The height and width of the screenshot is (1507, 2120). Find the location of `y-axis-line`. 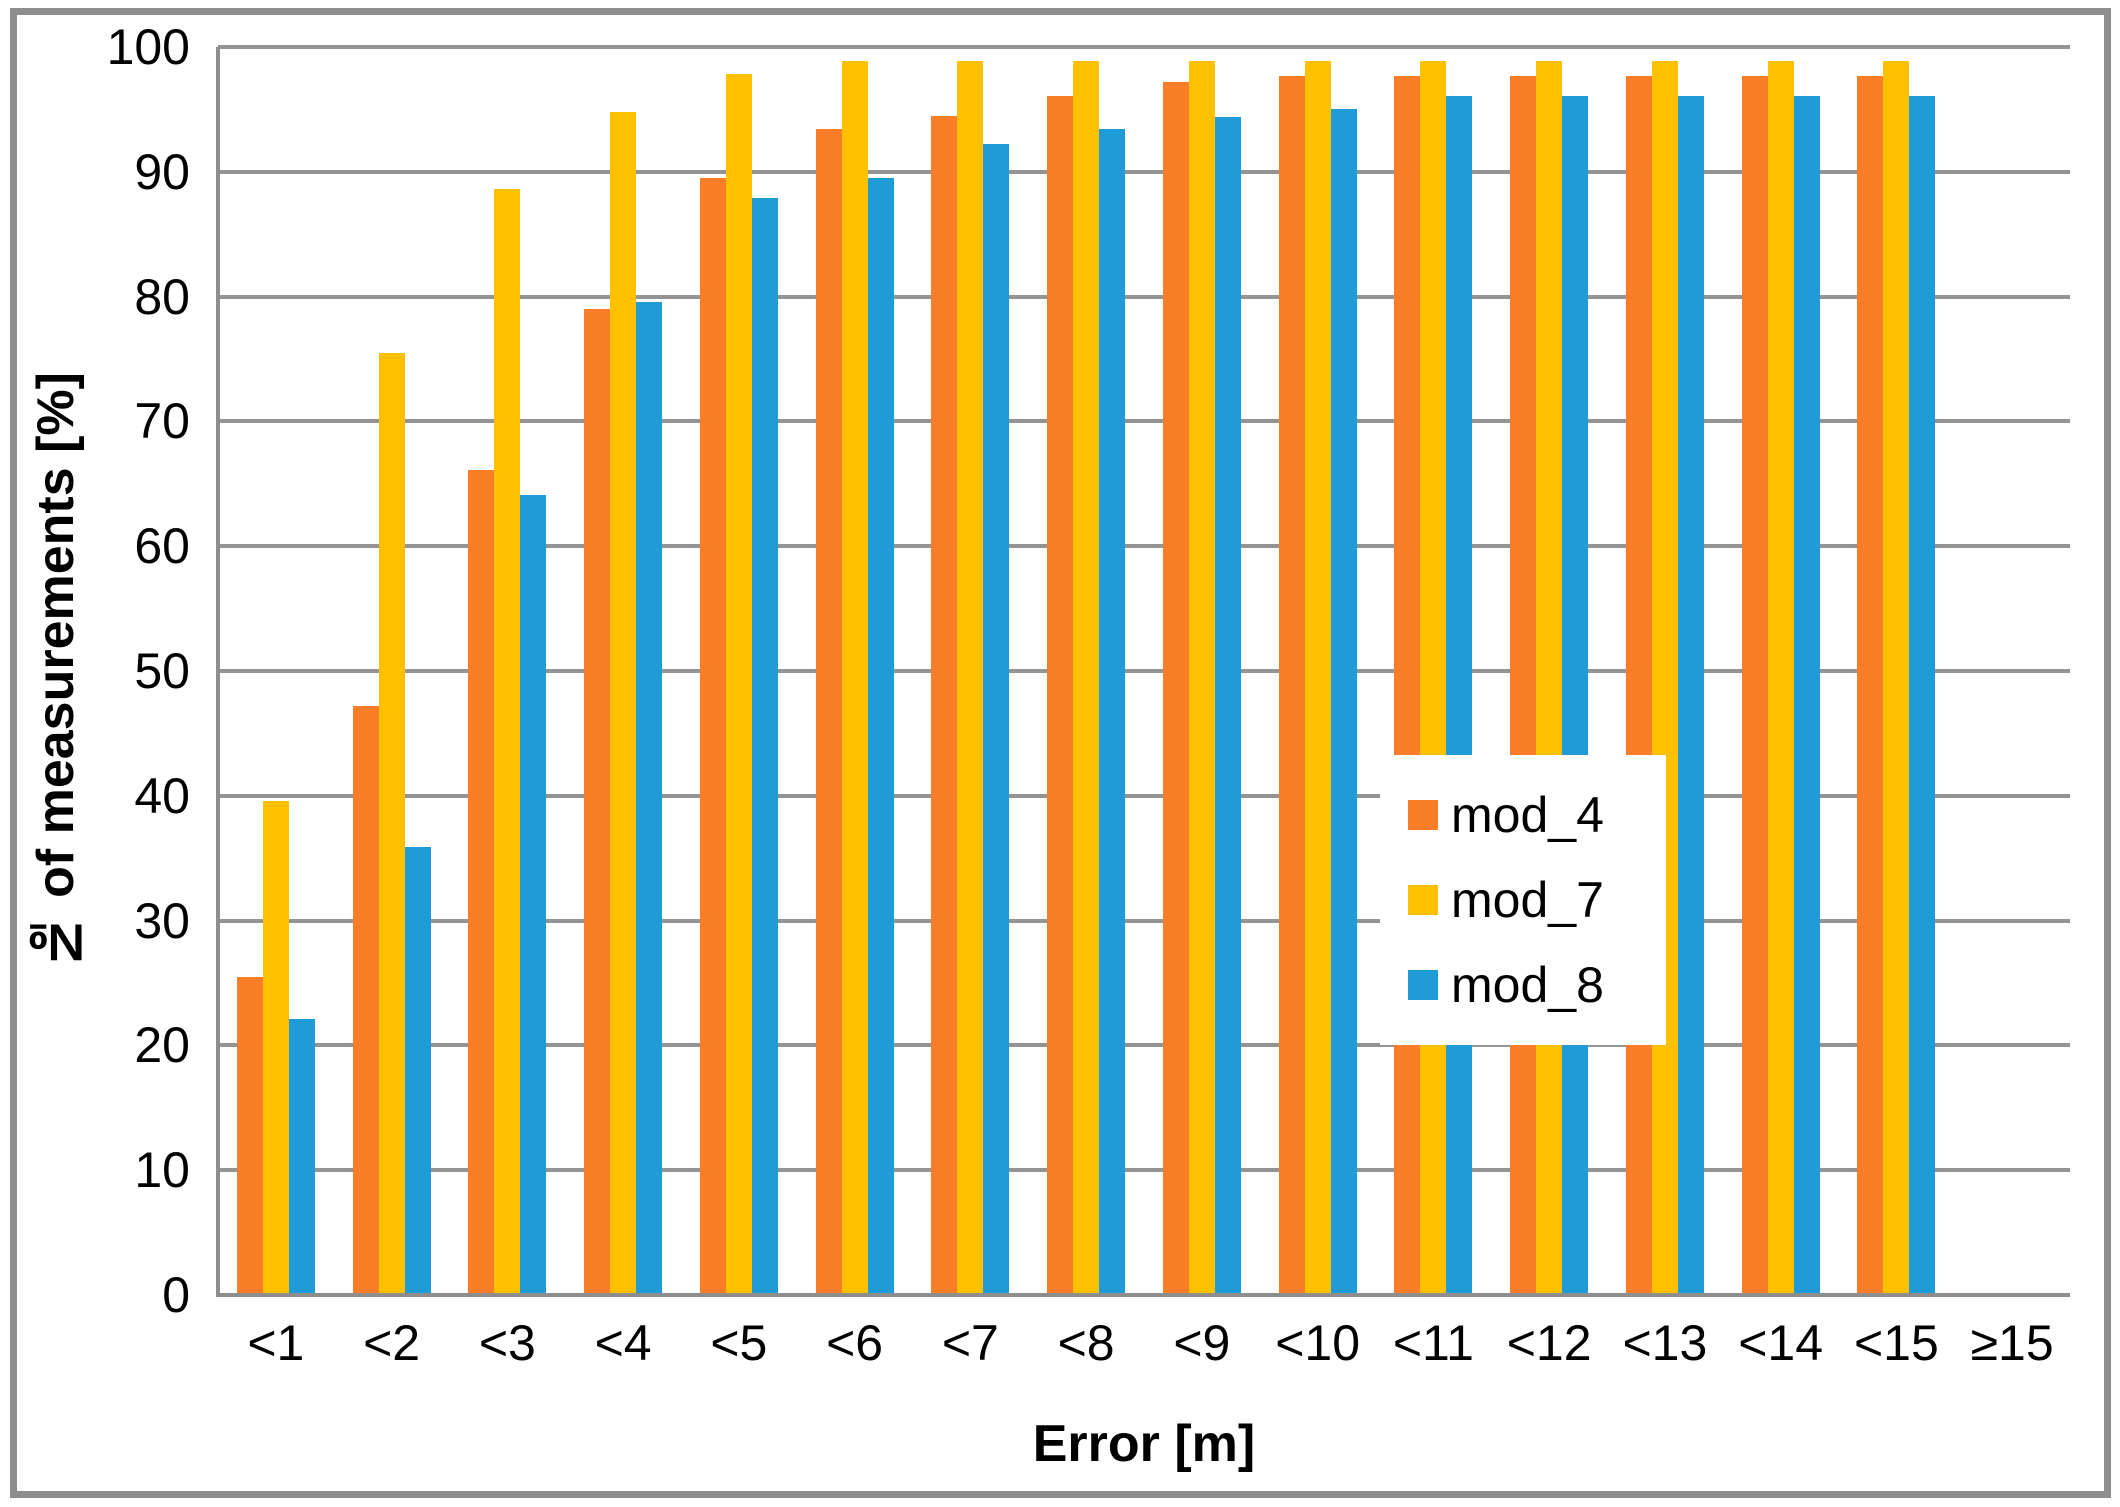

y-axis-line is located at coordinates (218, 672).